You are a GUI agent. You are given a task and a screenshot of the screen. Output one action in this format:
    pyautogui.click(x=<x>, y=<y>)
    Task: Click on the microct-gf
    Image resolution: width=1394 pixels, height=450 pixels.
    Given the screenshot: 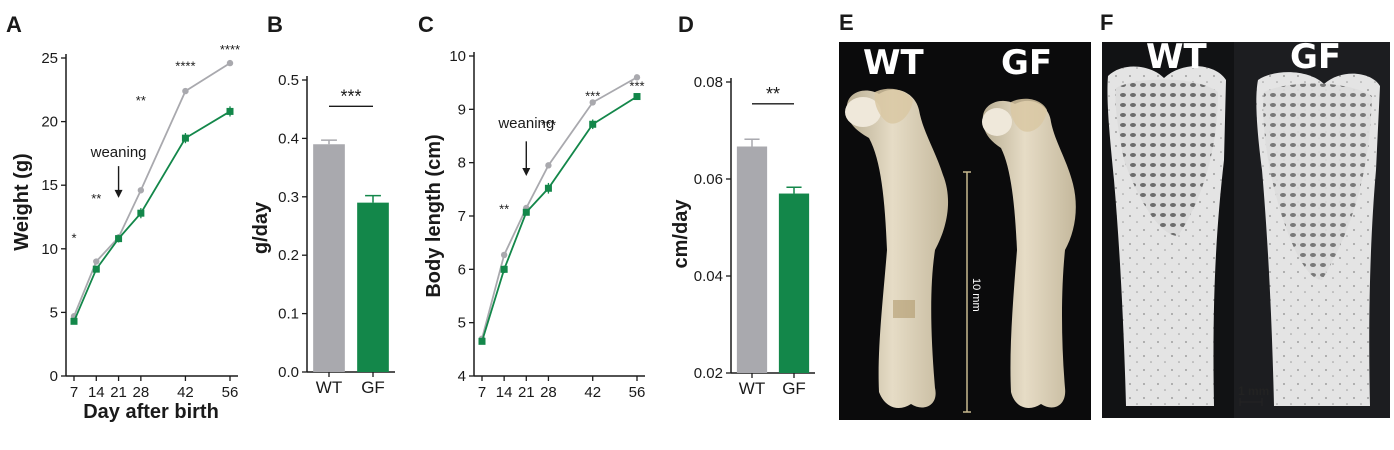 What is the action you would take?
    pyautogui.click(x=1318, y=239)
    